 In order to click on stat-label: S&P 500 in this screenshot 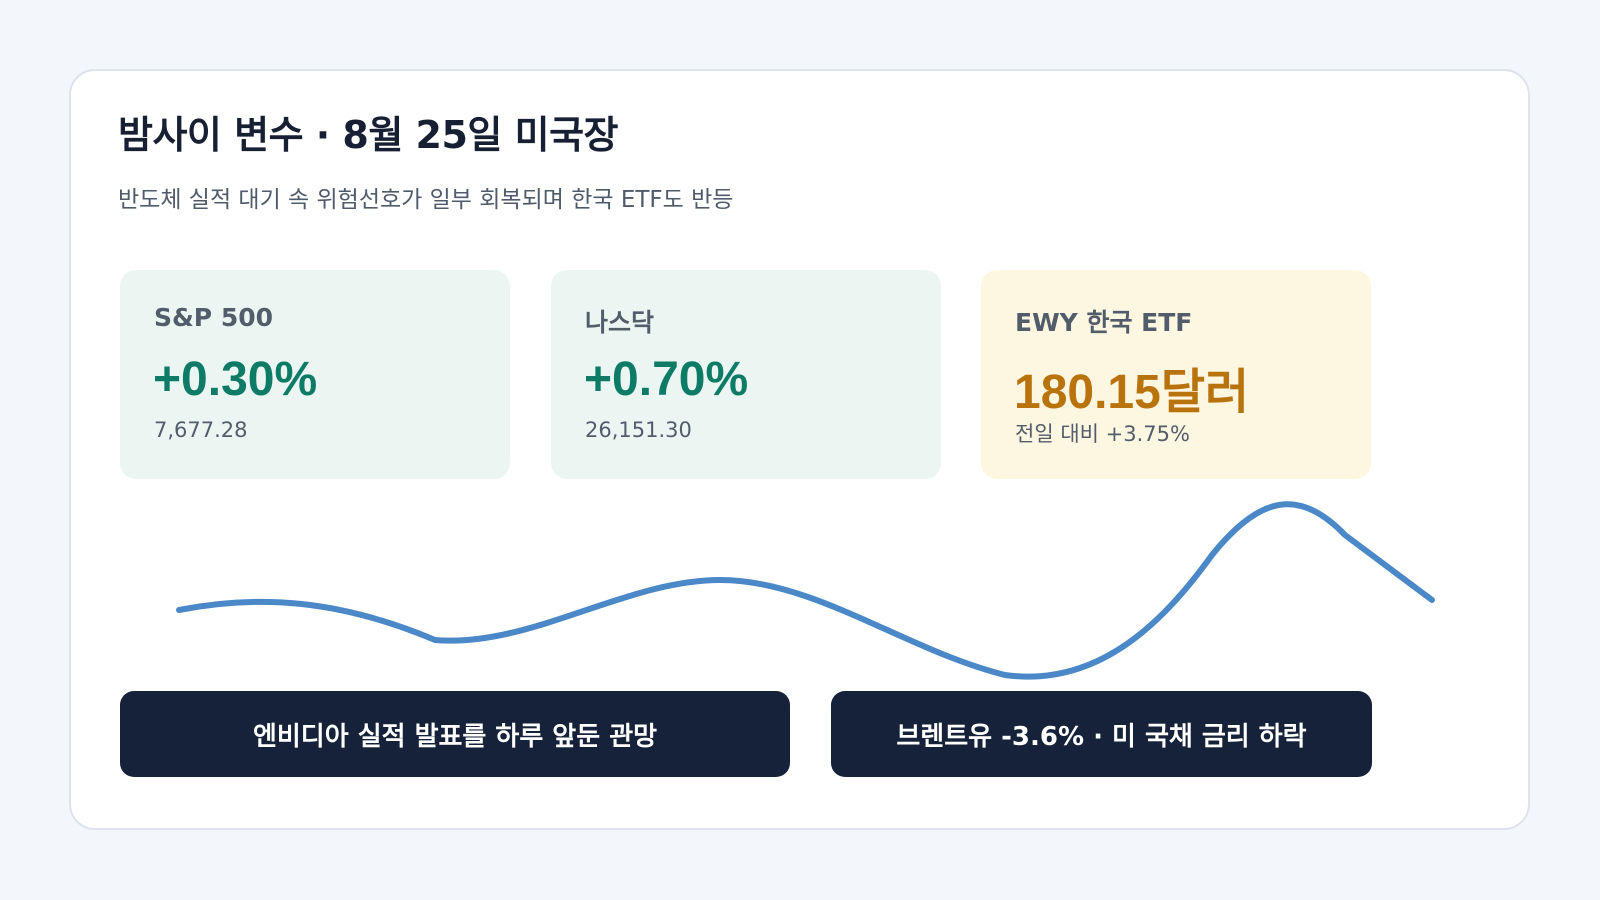, I will do `click(214, 317)`.